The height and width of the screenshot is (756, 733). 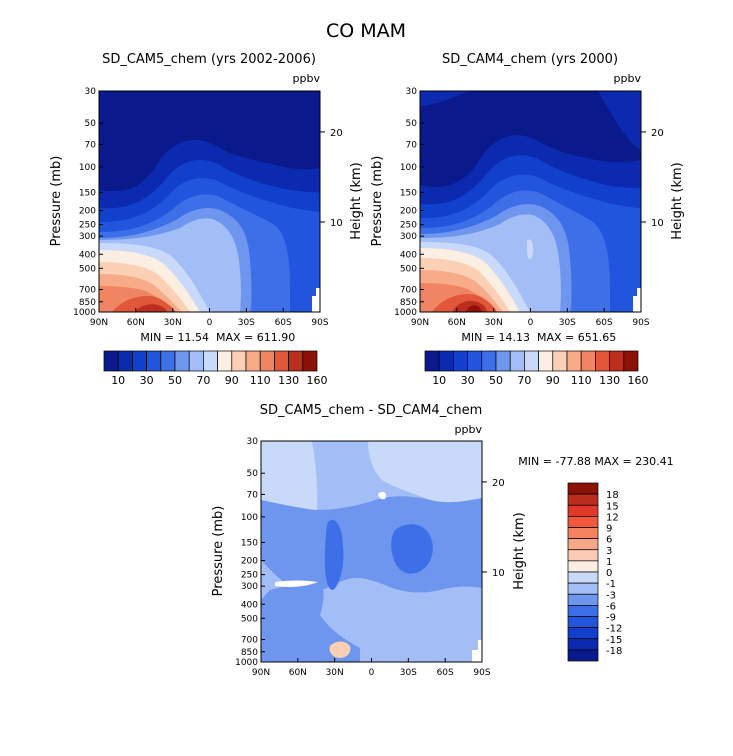 I want to click on x-tick-label: 30N, so click(x=335, y=673).